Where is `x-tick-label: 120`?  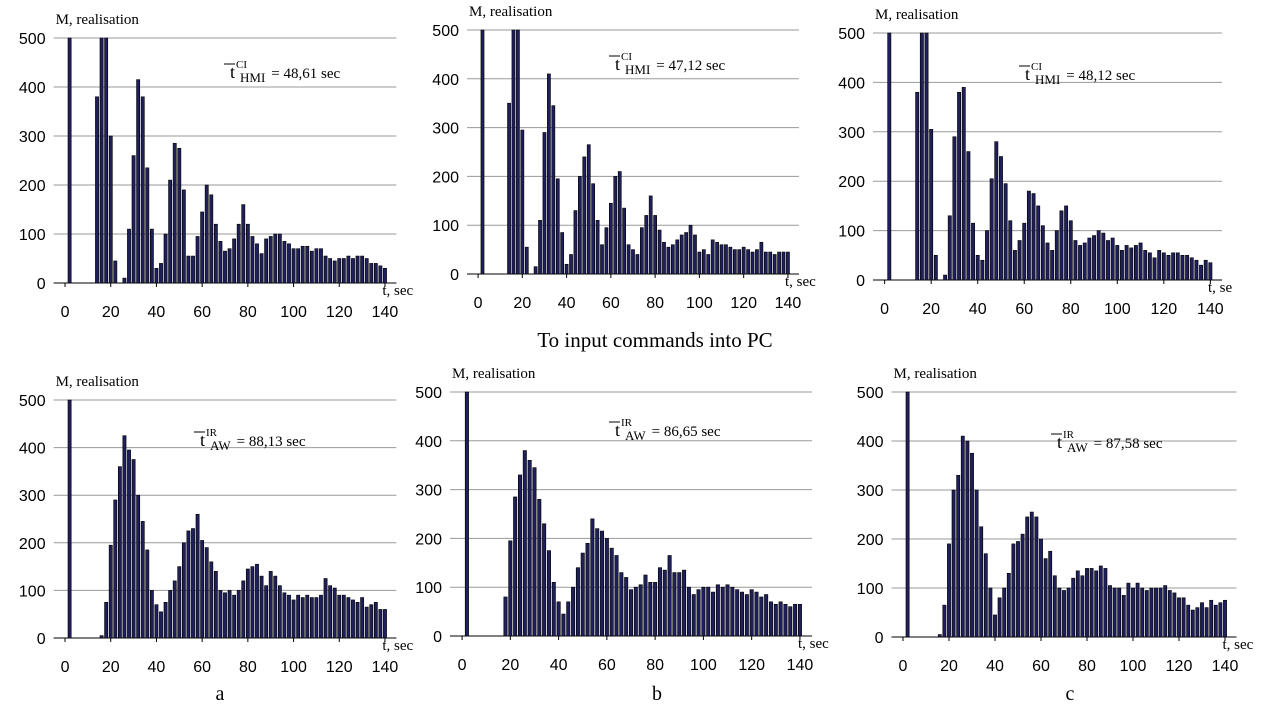 x-tick-label: 120 is located at coordinates (1179, 666).